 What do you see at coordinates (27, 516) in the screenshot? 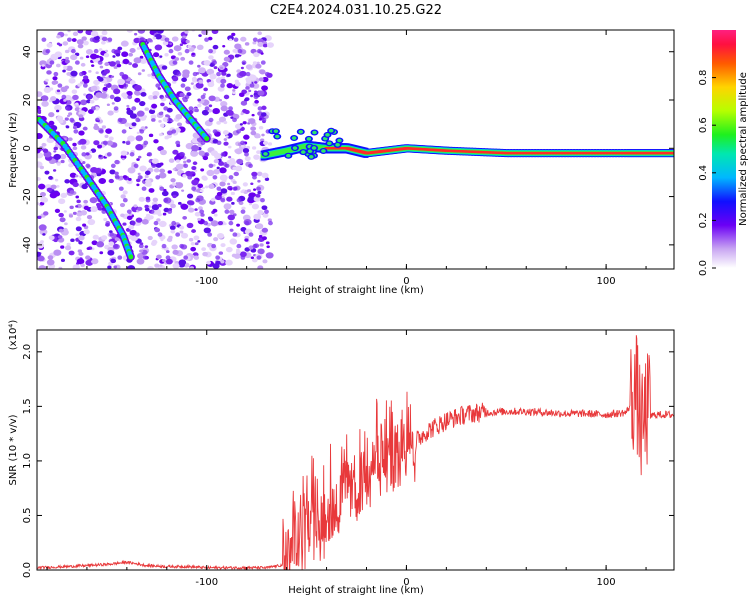
I see `y-tick-label: 0.5` at bounding box center [27, 516].